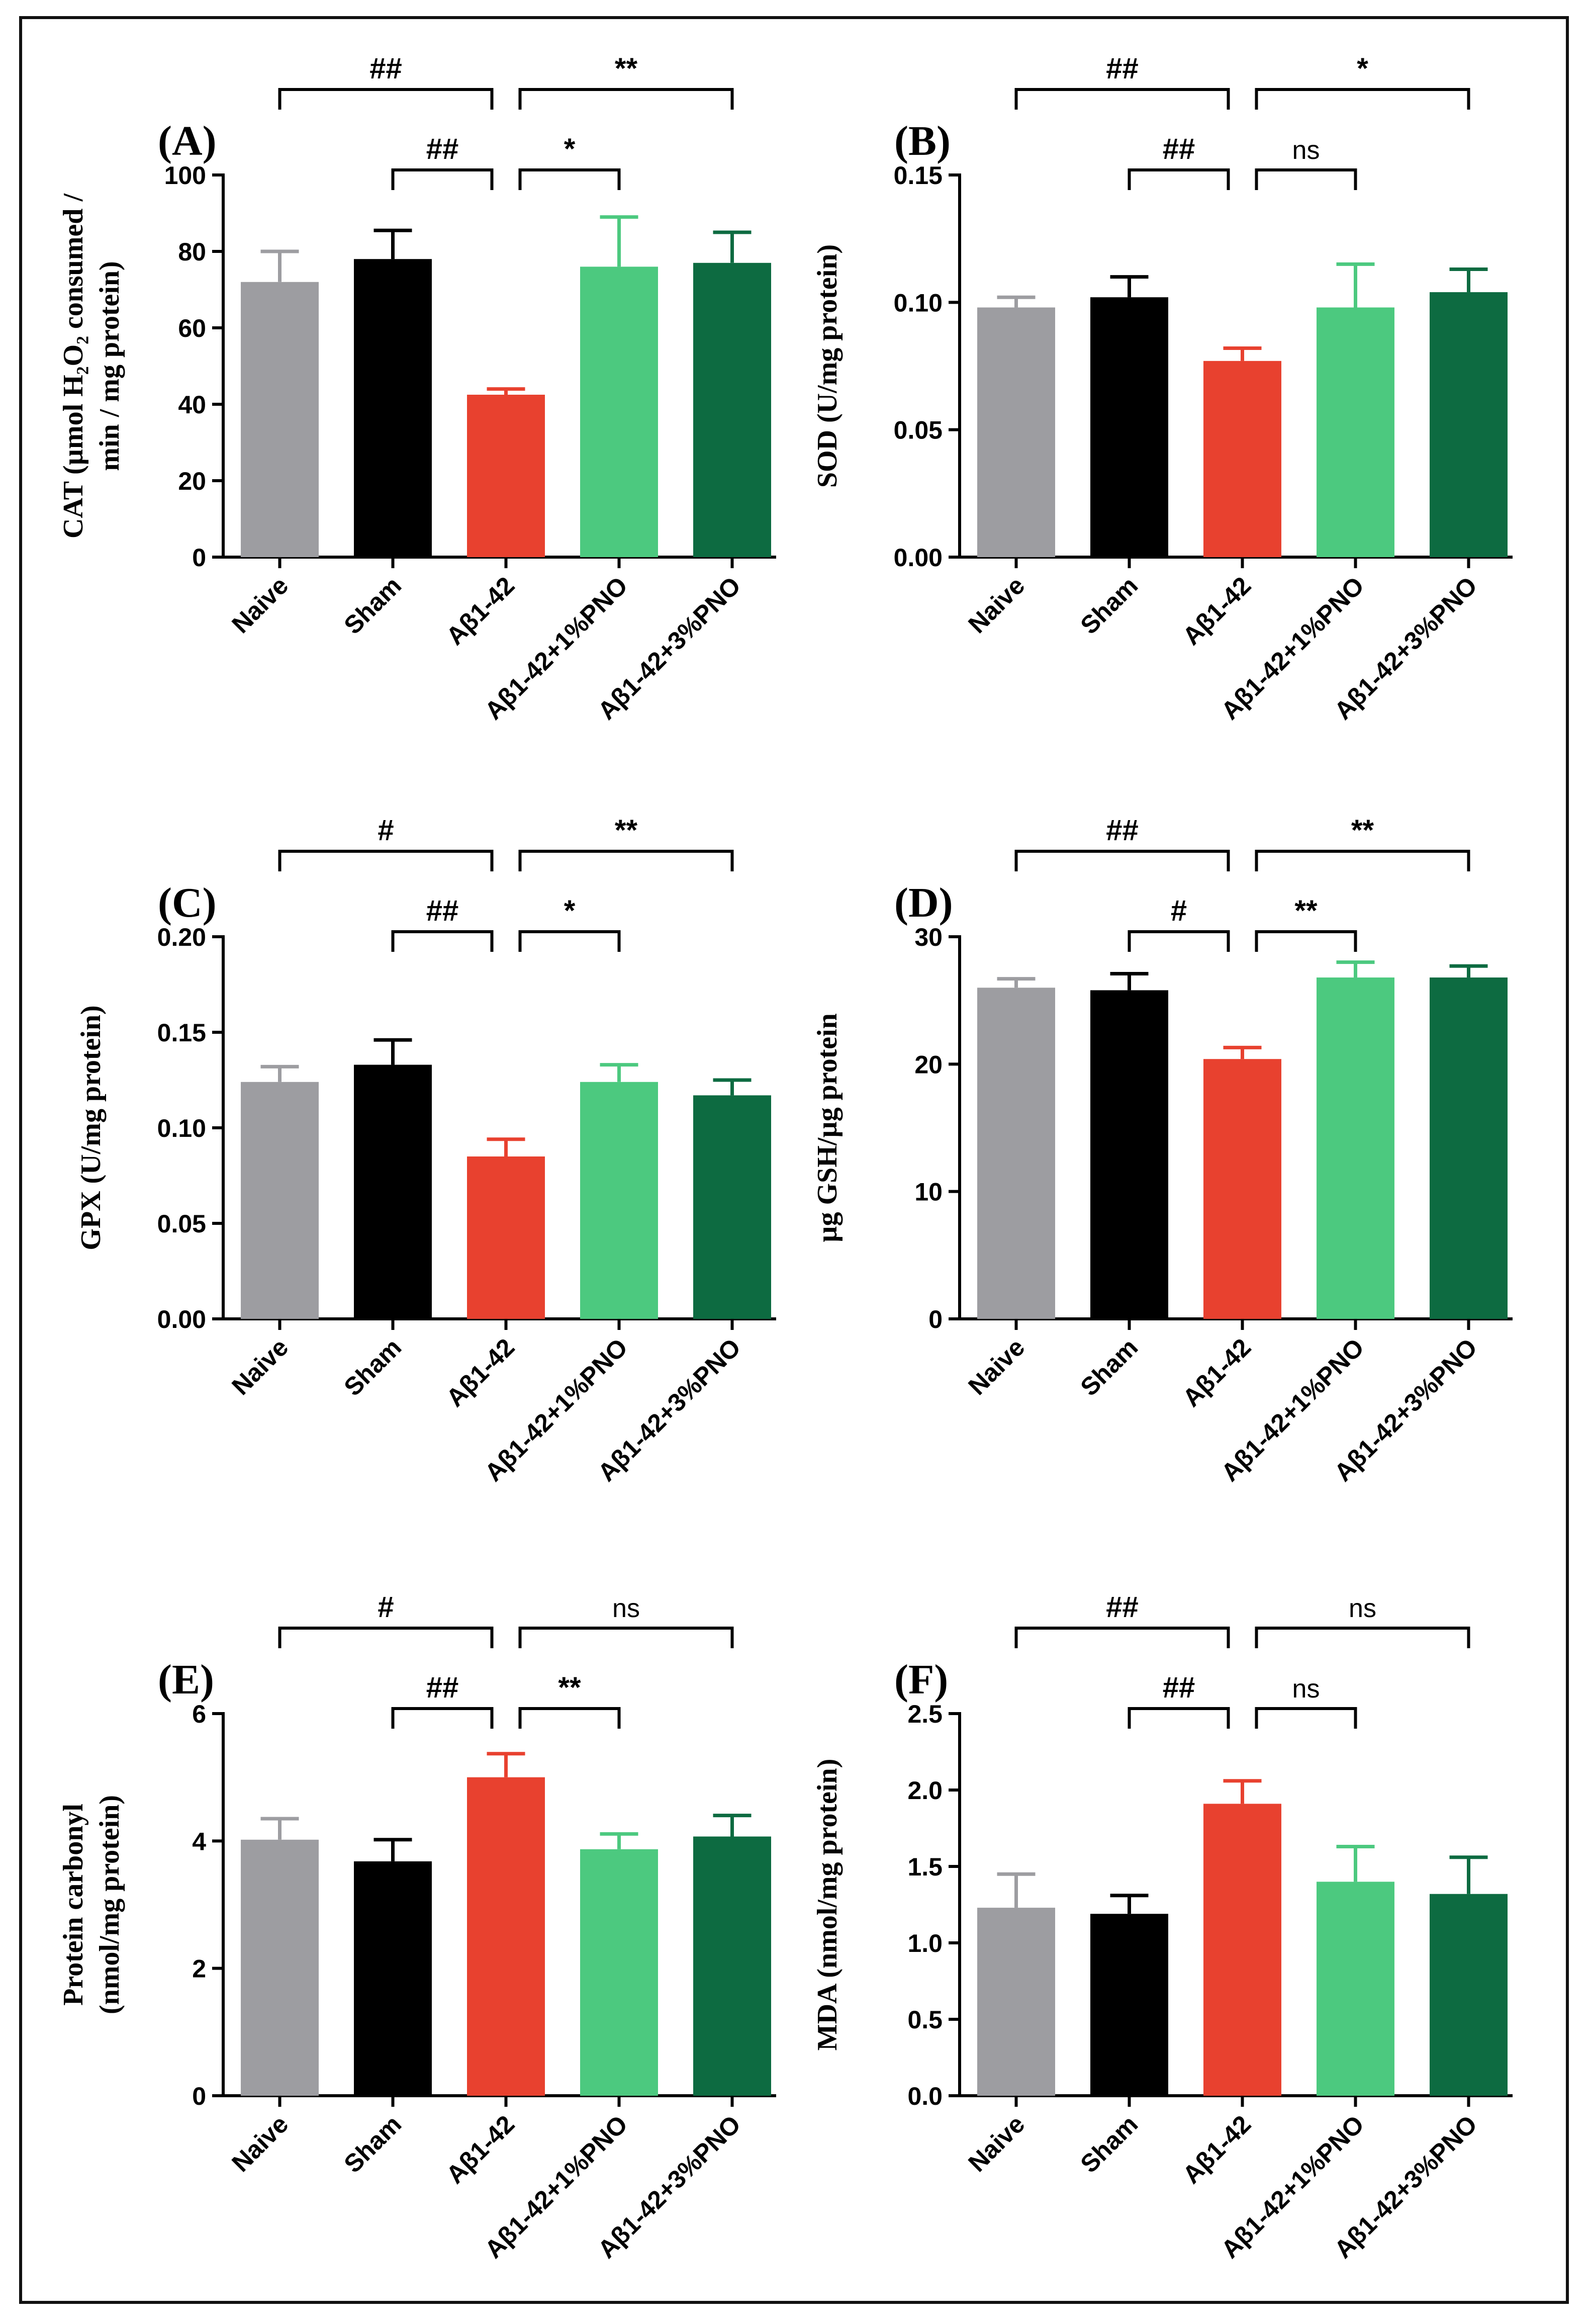  I want to click on bar-pno1, so click(619, 1200).